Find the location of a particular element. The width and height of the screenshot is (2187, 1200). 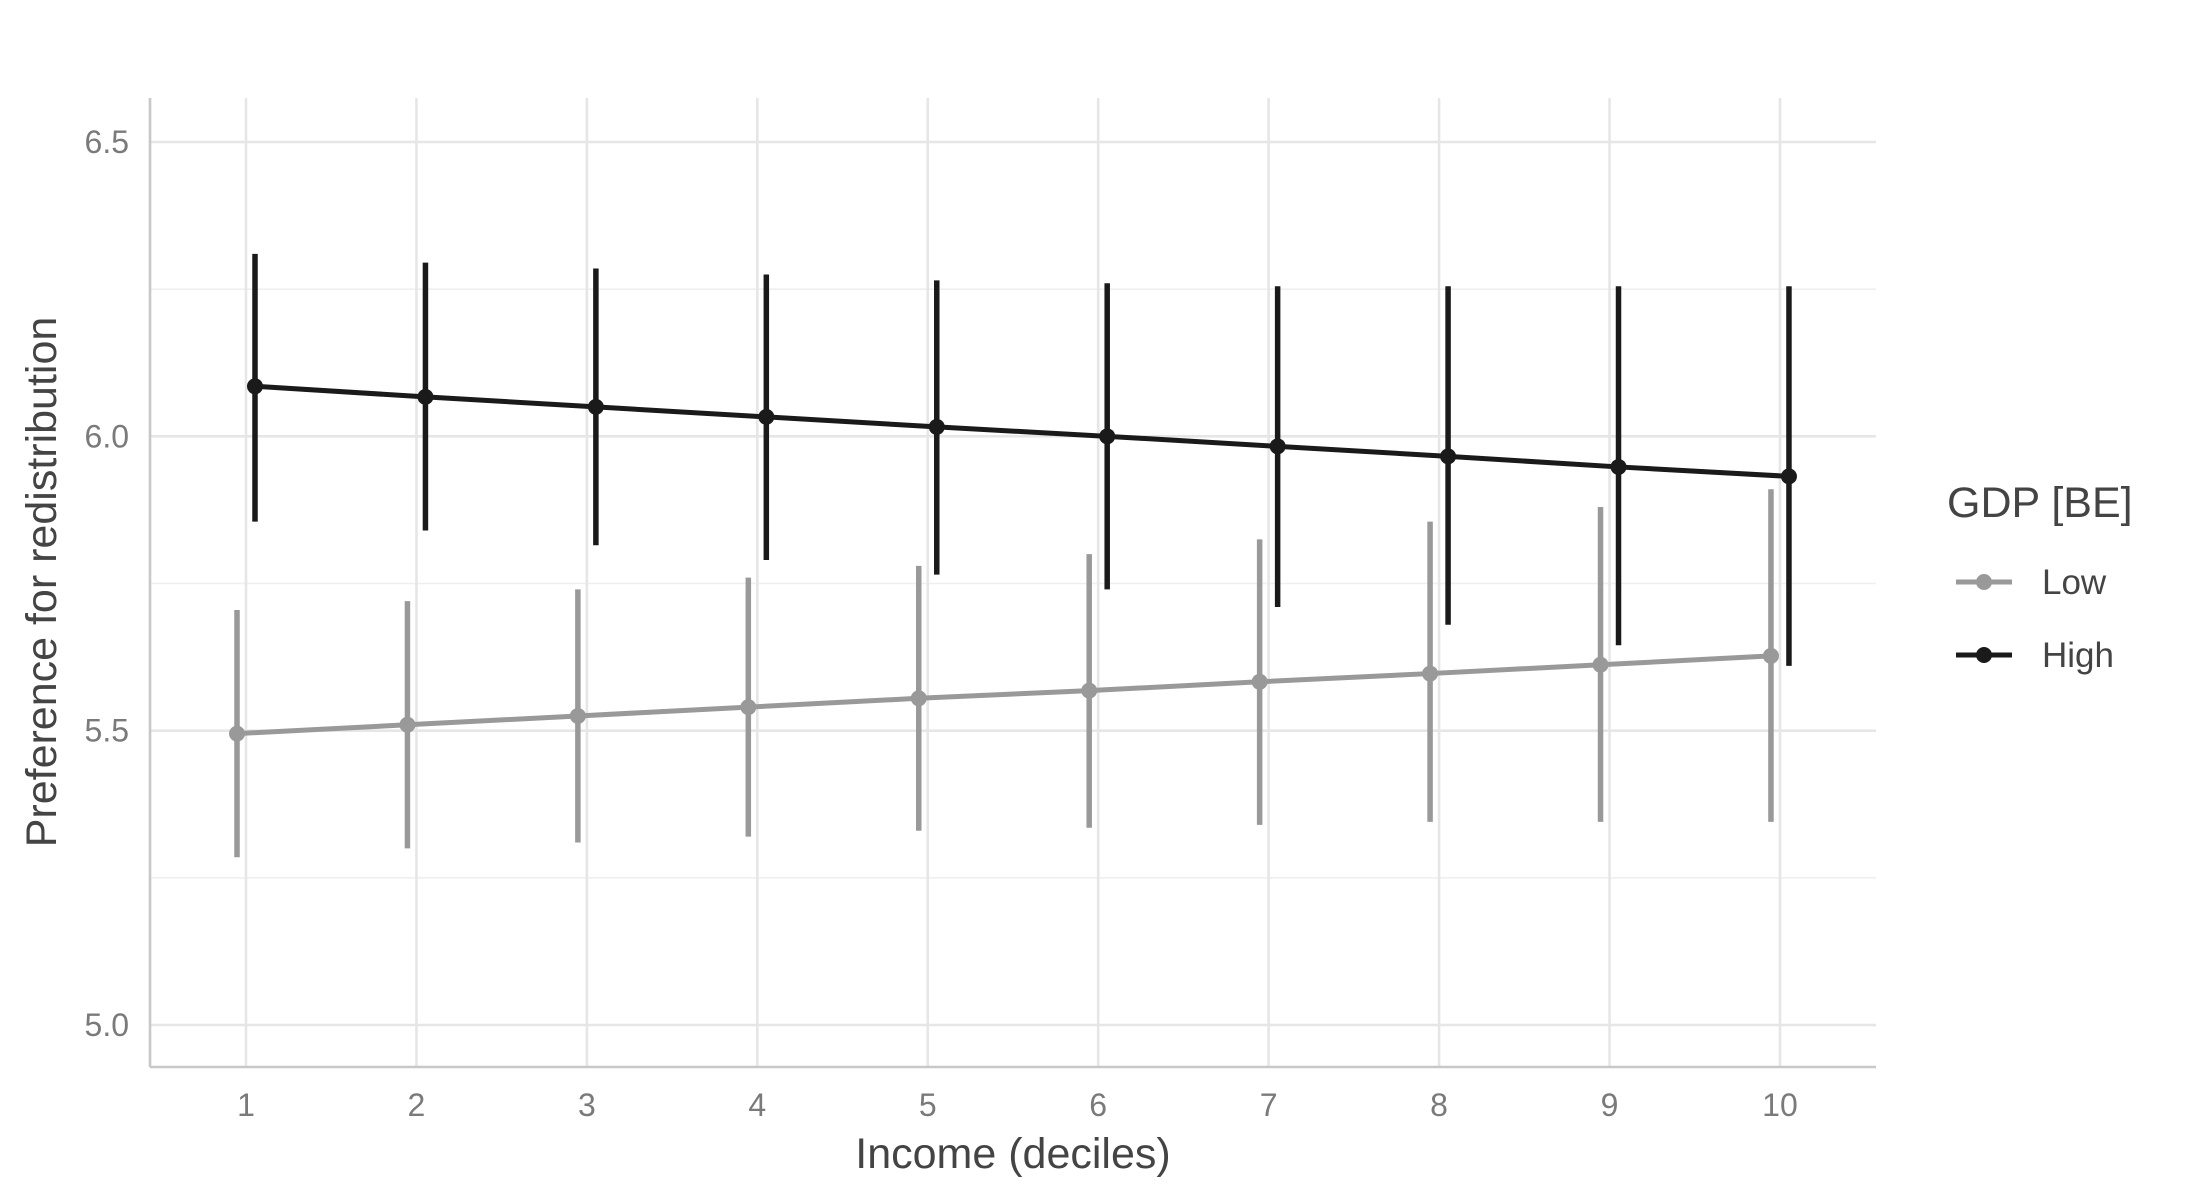

y-tick-label: 6.0 is located at coordinates (107, 436).